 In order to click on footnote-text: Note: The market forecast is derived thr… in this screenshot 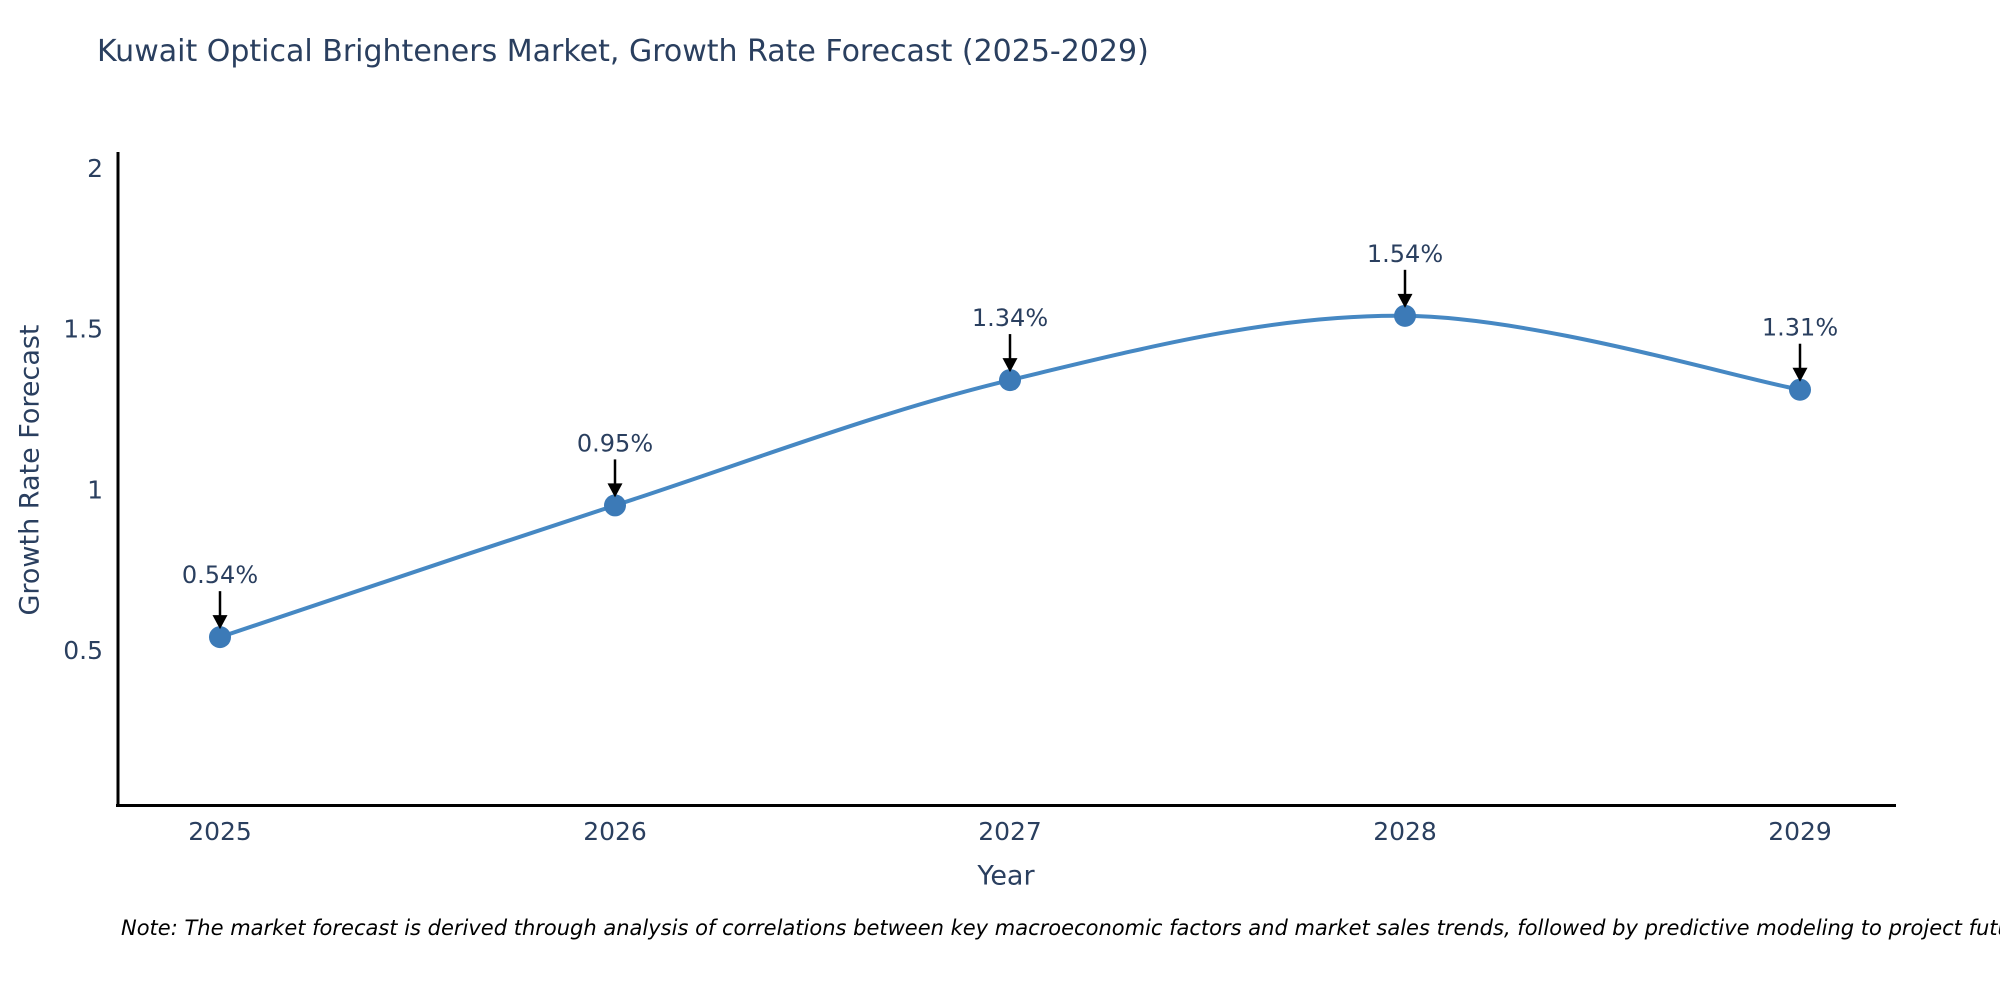, I will do `click(1060, 928)`.